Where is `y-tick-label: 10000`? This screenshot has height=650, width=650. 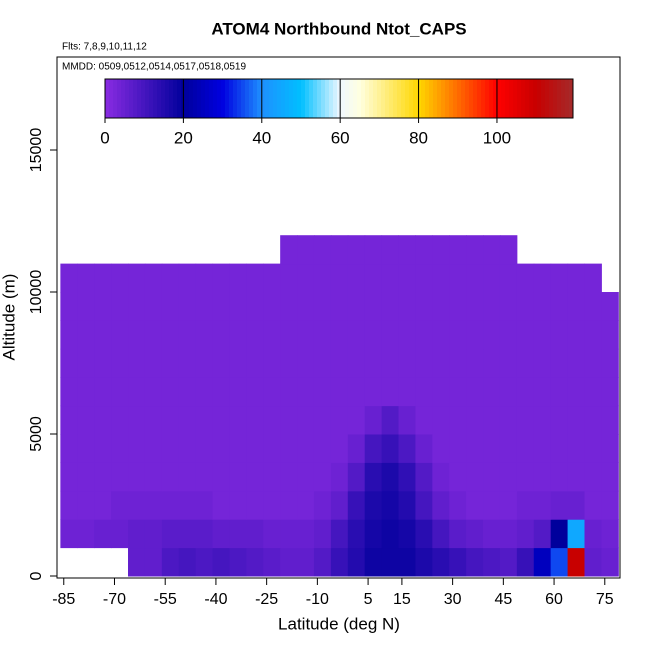 y-tick-label: 10000 is located at coordinates (36, 292).